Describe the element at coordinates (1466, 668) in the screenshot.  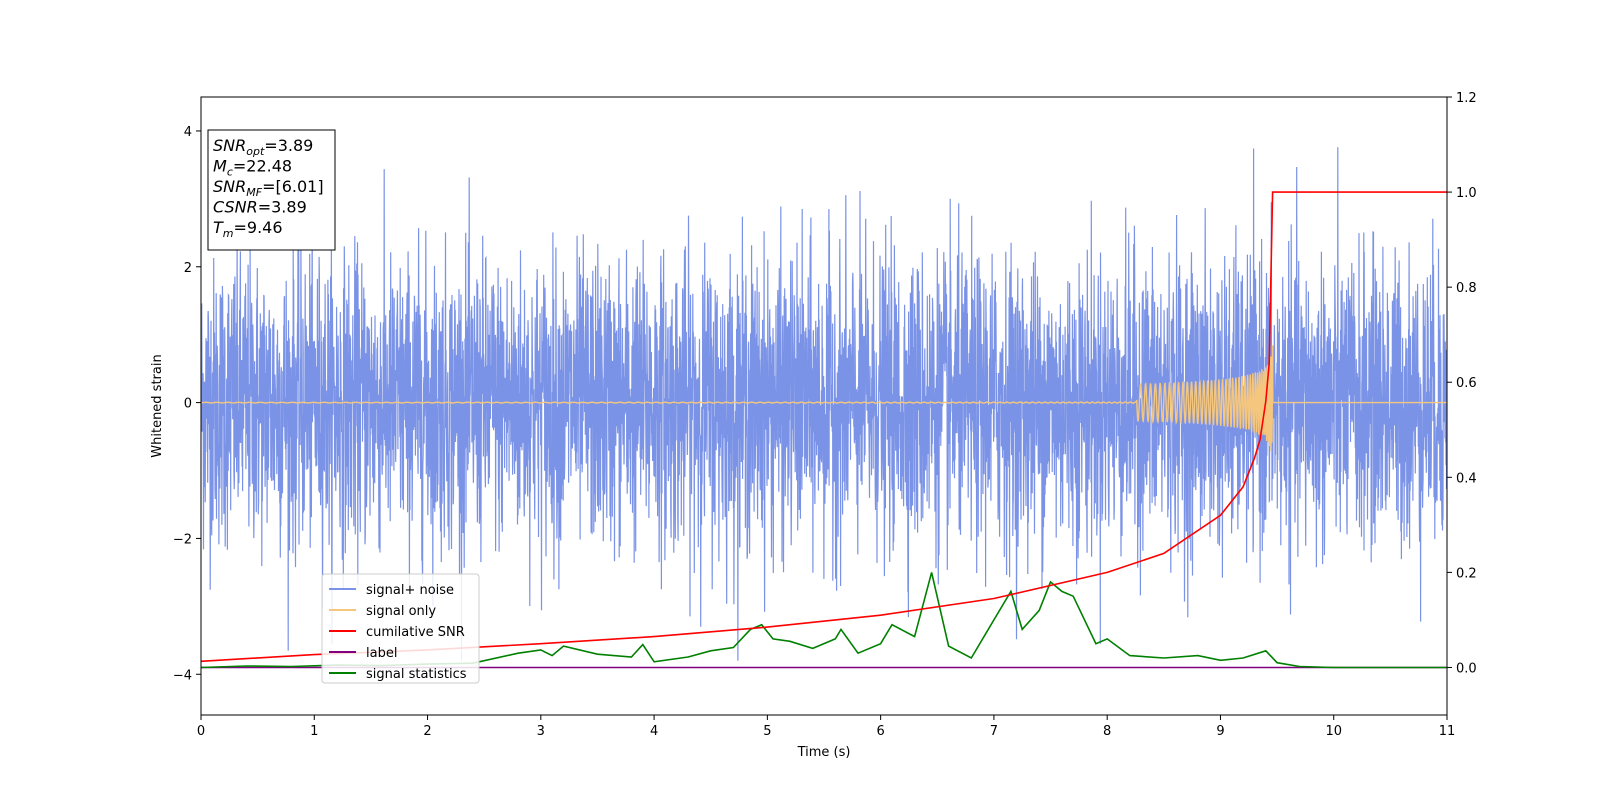
I see `y2-tick-label: 0.0` at that location.